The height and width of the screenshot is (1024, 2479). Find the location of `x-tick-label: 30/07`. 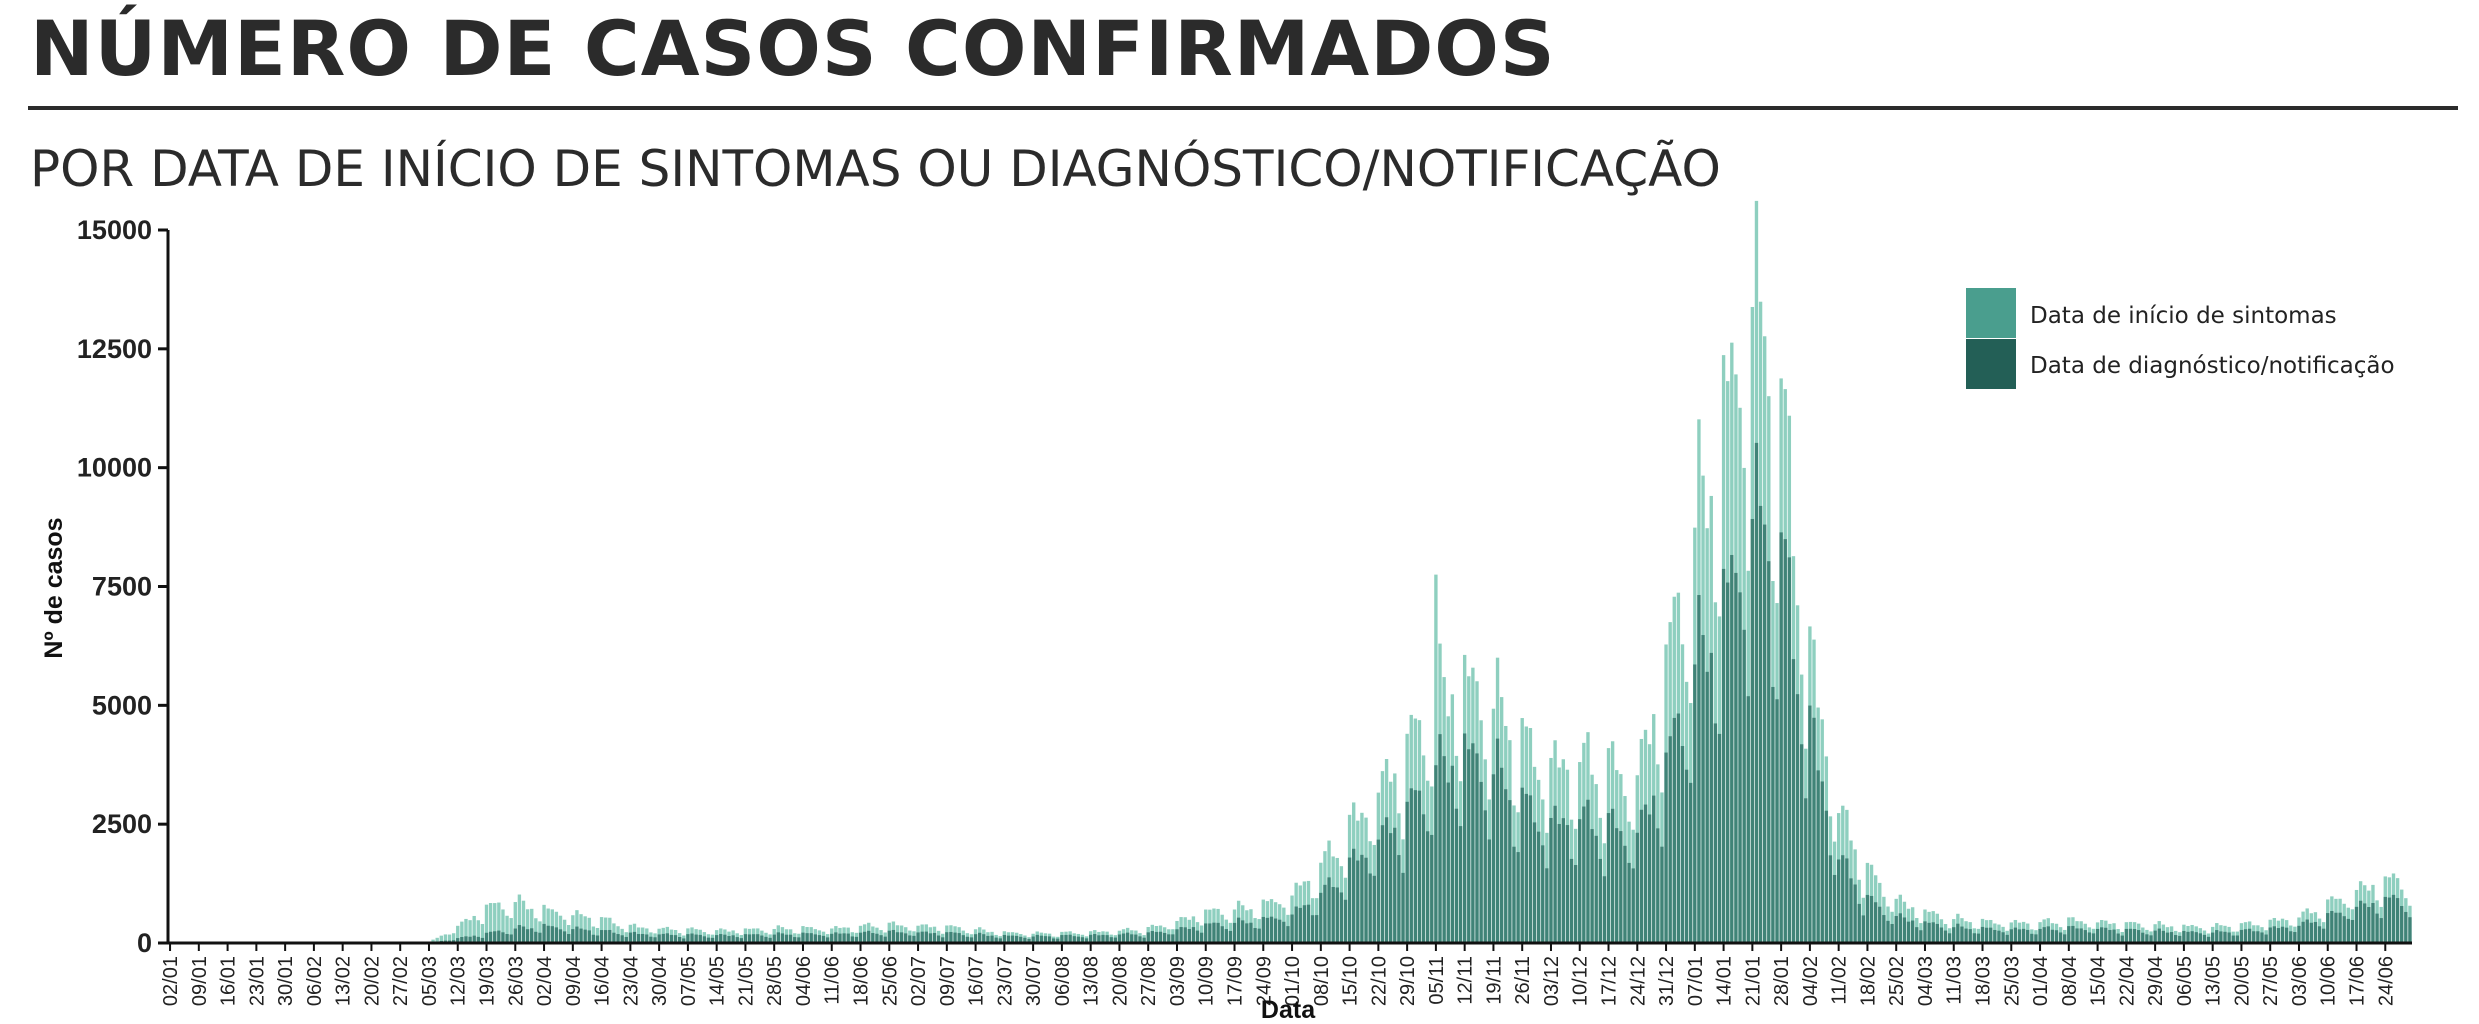

x-tick-label: 30/07 is located at coordinates (1034, 981).